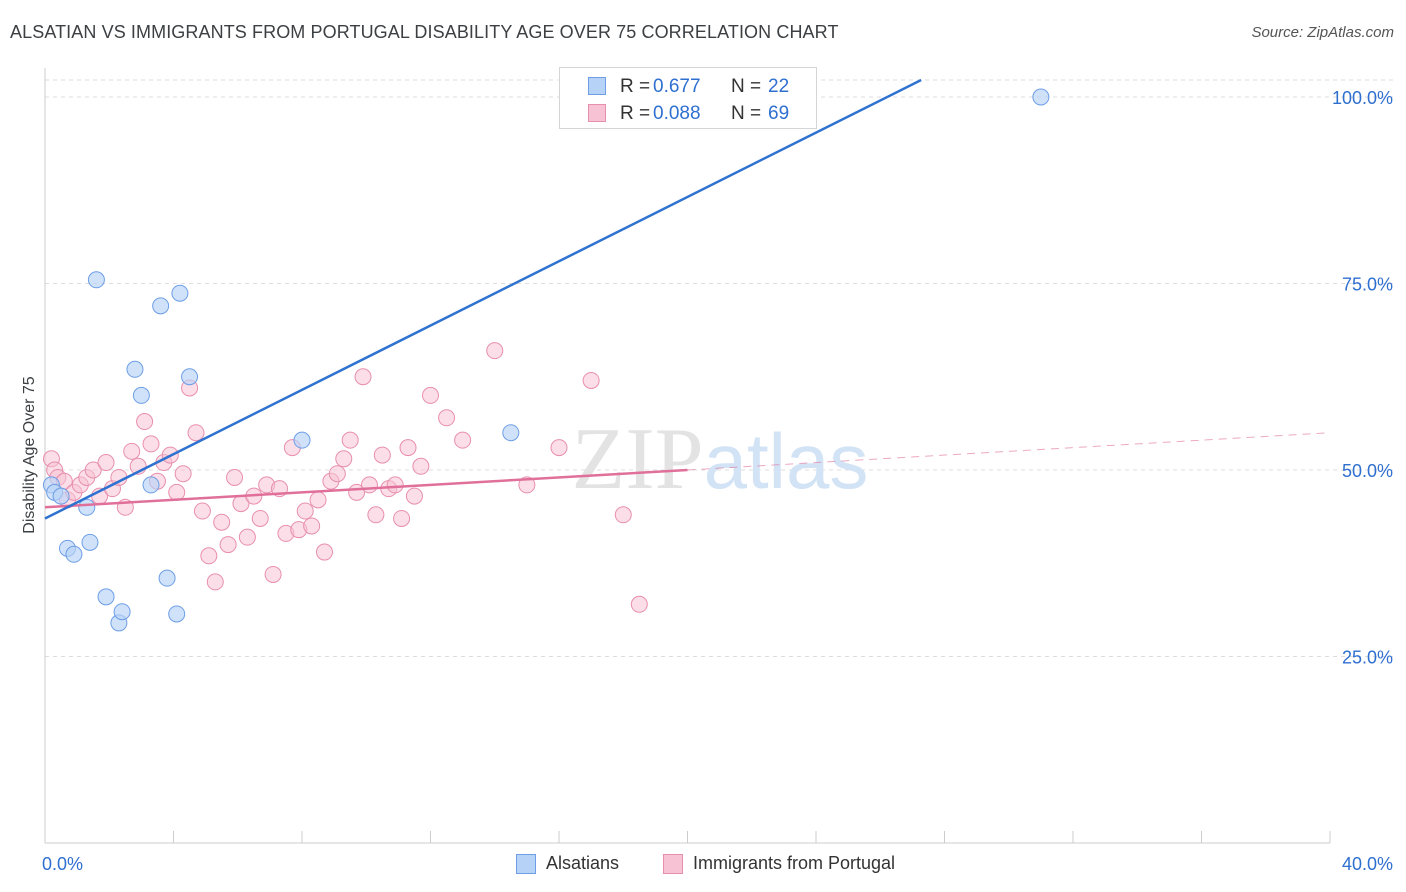  Describe the element at coordinates (688, 98) in the screenshot. I see `stats-legend: R = 0.677 N = 22 R = 0.088 N = 69` at that location.